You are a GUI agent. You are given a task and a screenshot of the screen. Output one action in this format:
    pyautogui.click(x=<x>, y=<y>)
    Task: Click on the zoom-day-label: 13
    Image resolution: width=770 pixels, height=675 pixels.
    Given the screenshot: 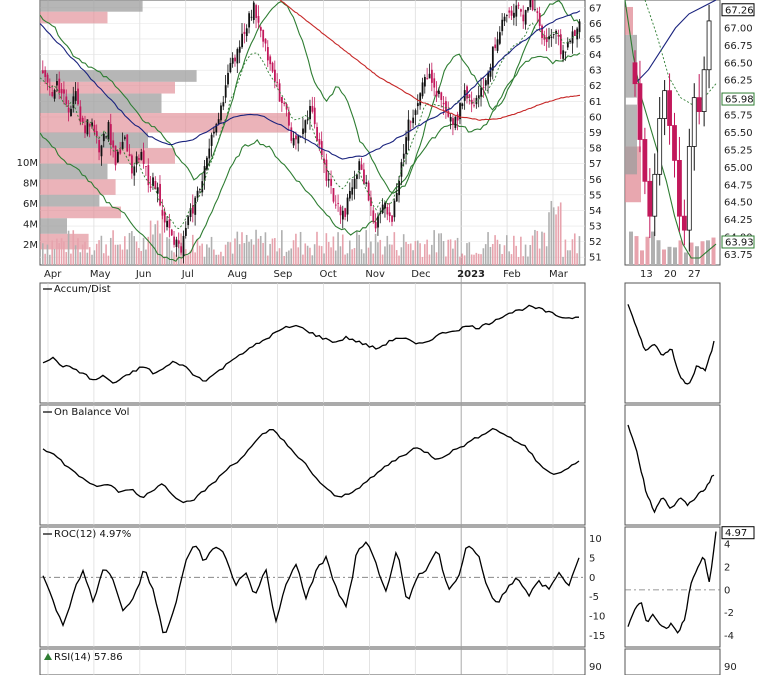 What is the action you would take?
    pyautogui.click(x=646, y=274)
    